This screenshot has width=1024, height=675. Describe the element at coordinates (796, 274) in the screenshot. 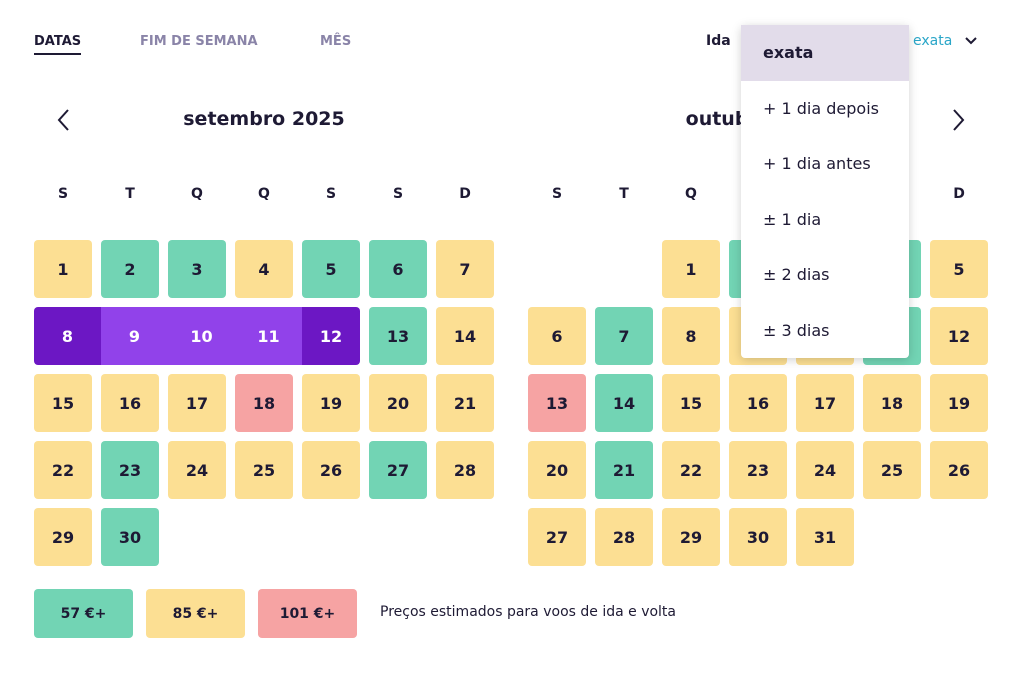

I see `dropdown-option: ± 2 dias` at that location.